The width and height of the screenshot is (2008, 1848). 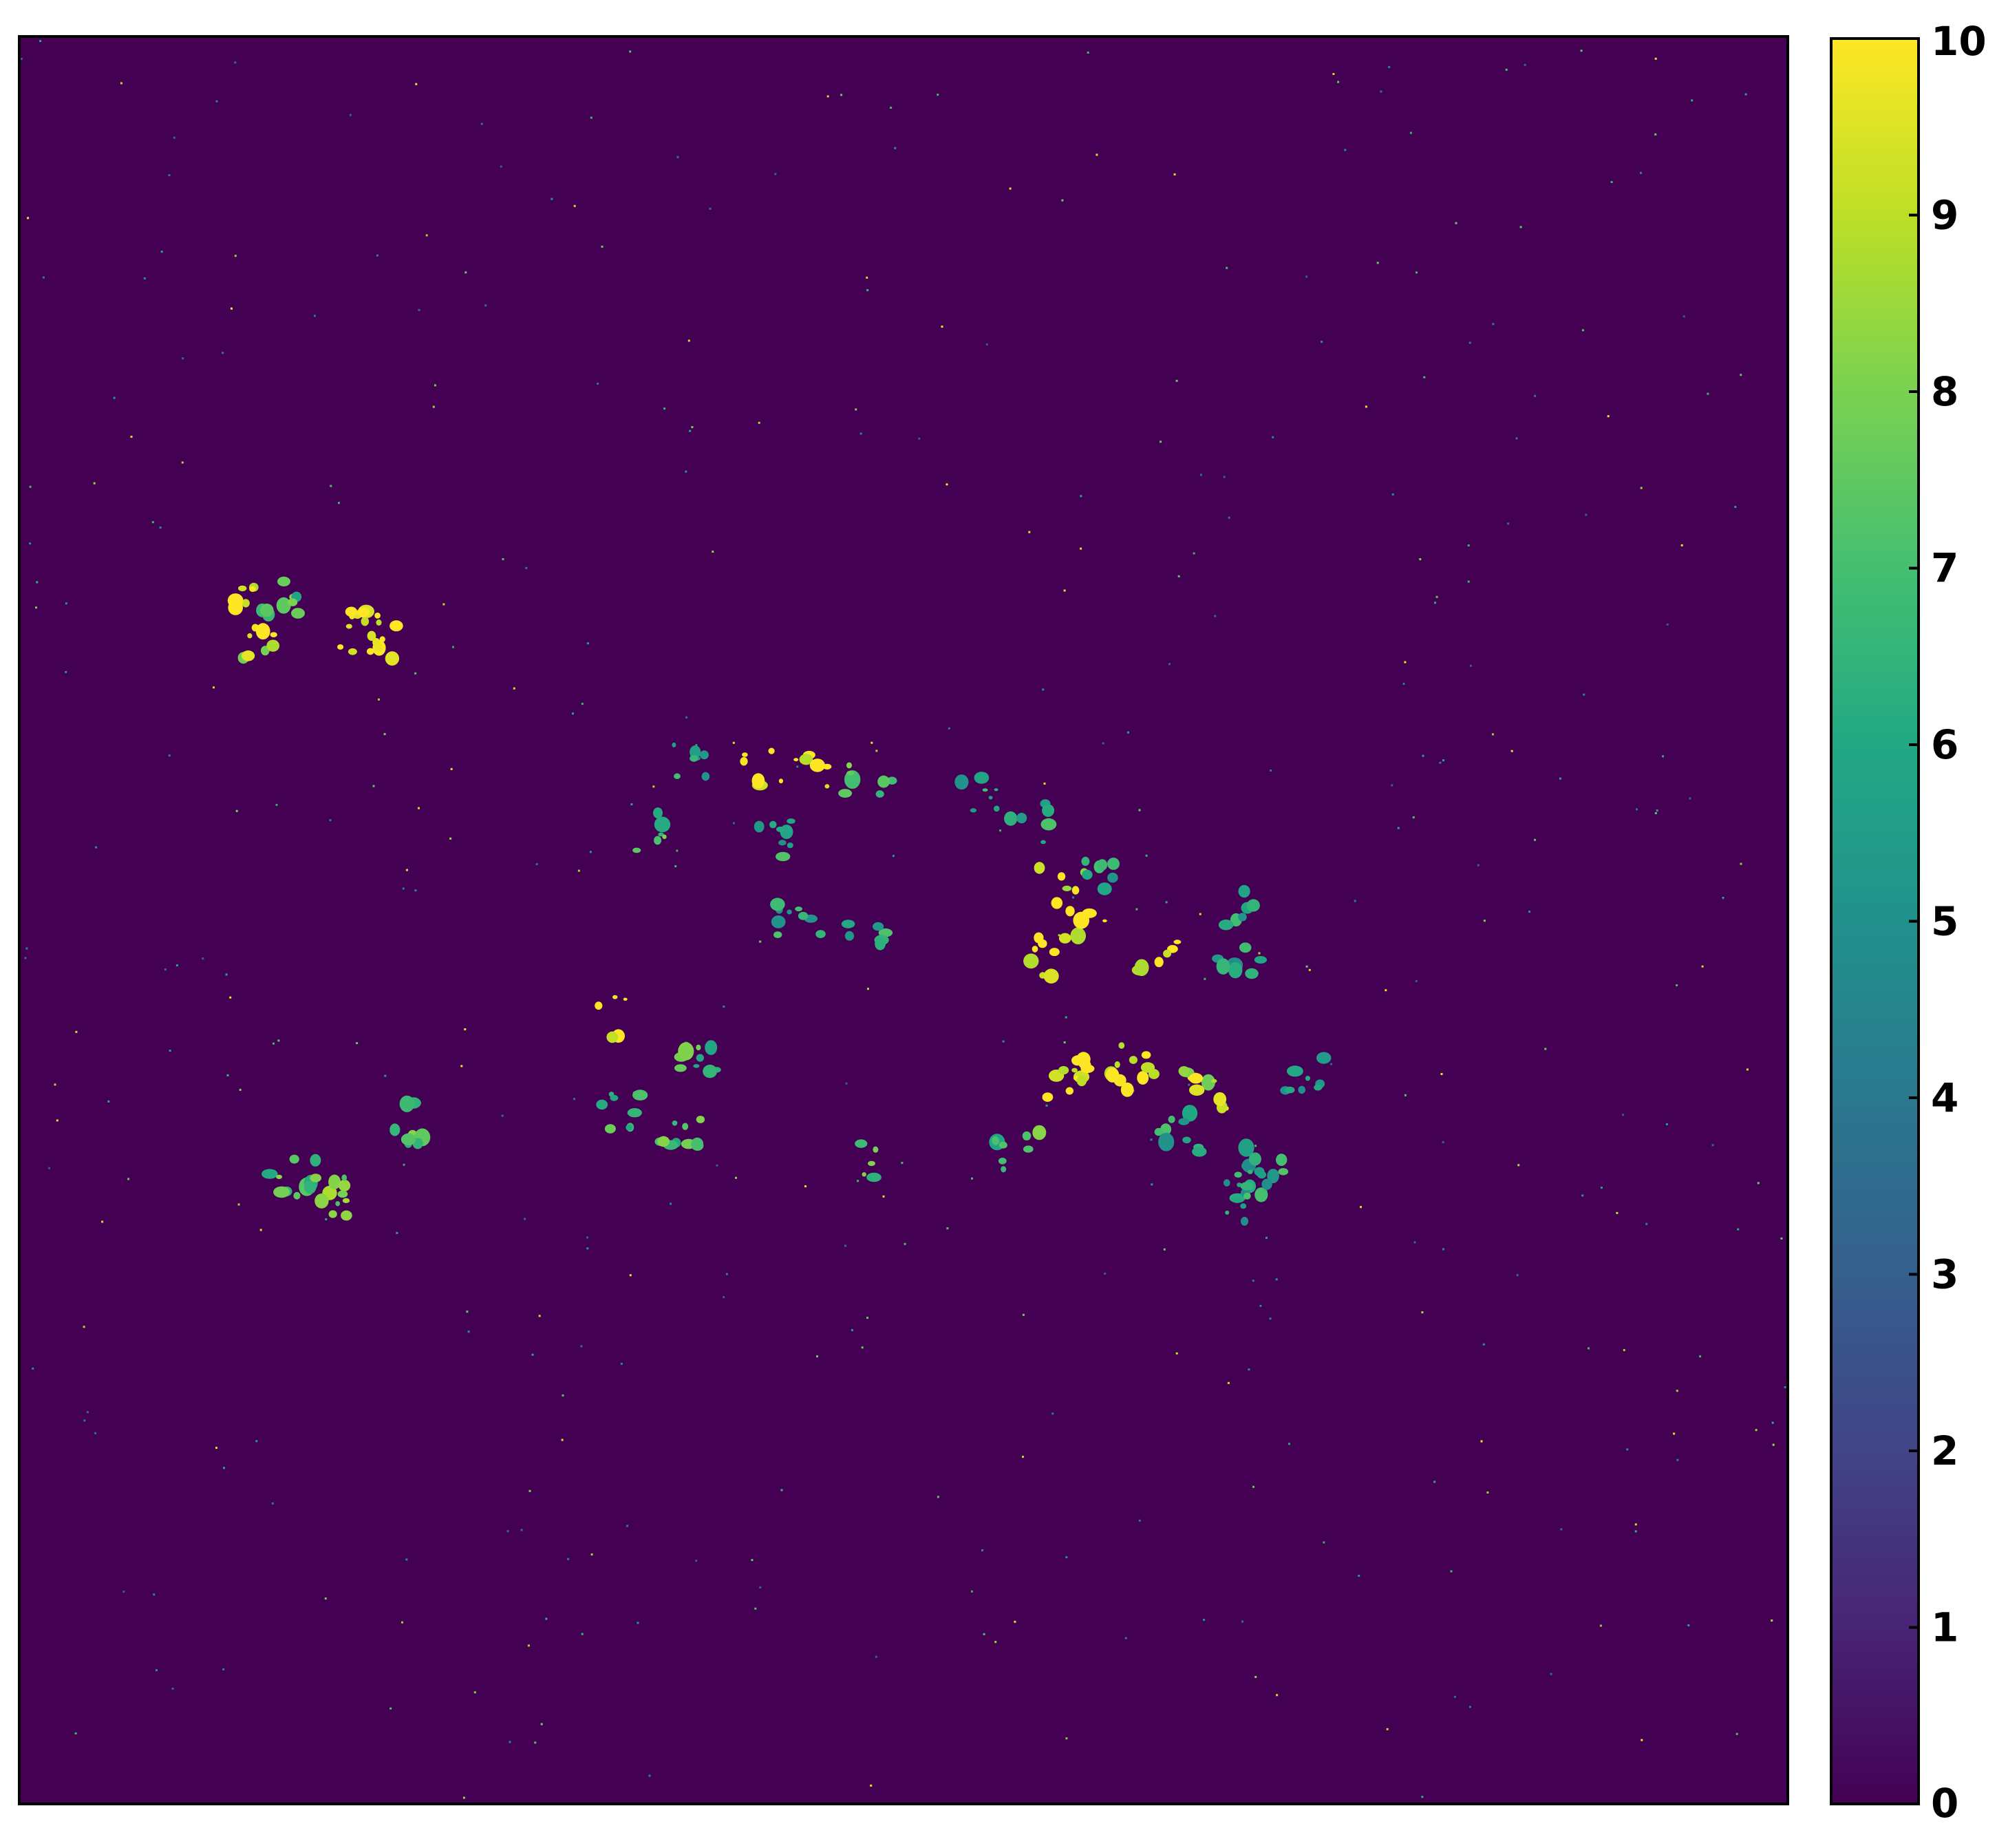 I want to click on colorbar-tick-label: 5, so click(x=1944, y=921).